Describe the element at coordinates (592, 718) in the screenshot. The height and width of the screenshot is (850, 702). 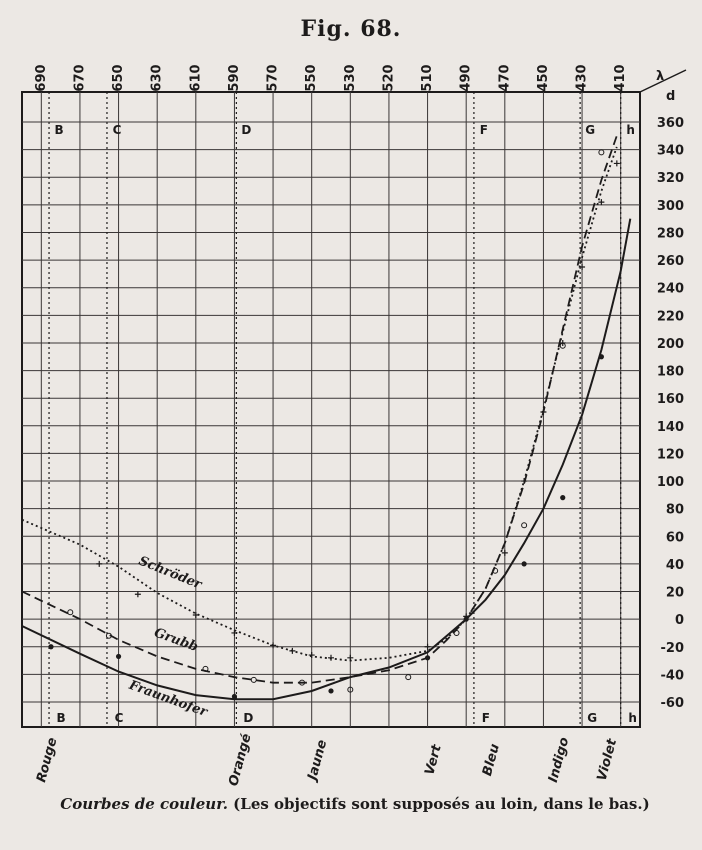
I see `fraunhofer-letter-bottom: G` at that location.